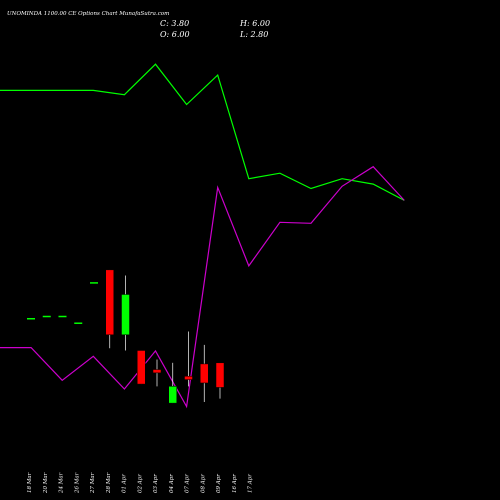  What do you see at coordinates (251, 483) in the screenshot?
I see `x-tick-label: 17 Apr` at bounding box center [251, 483].